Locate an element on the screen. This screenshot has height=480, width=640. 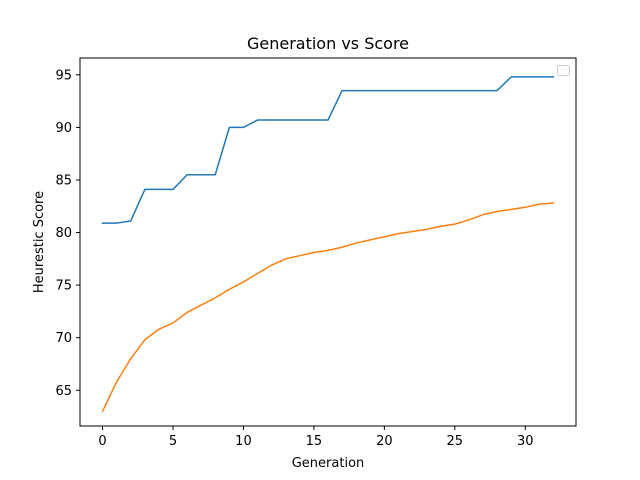
y-tick-label: 65 is located at coordinates (63, 391).